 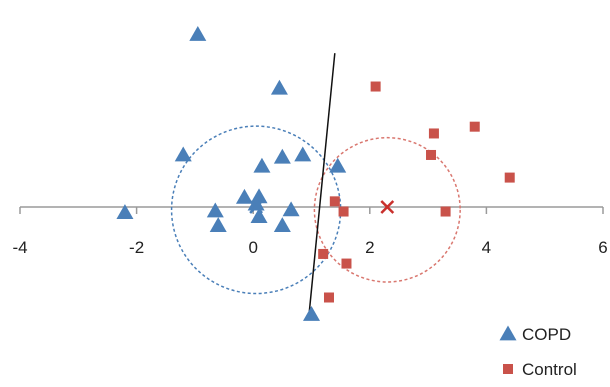 I want to click on separator-line, so click(x=321, y=186).